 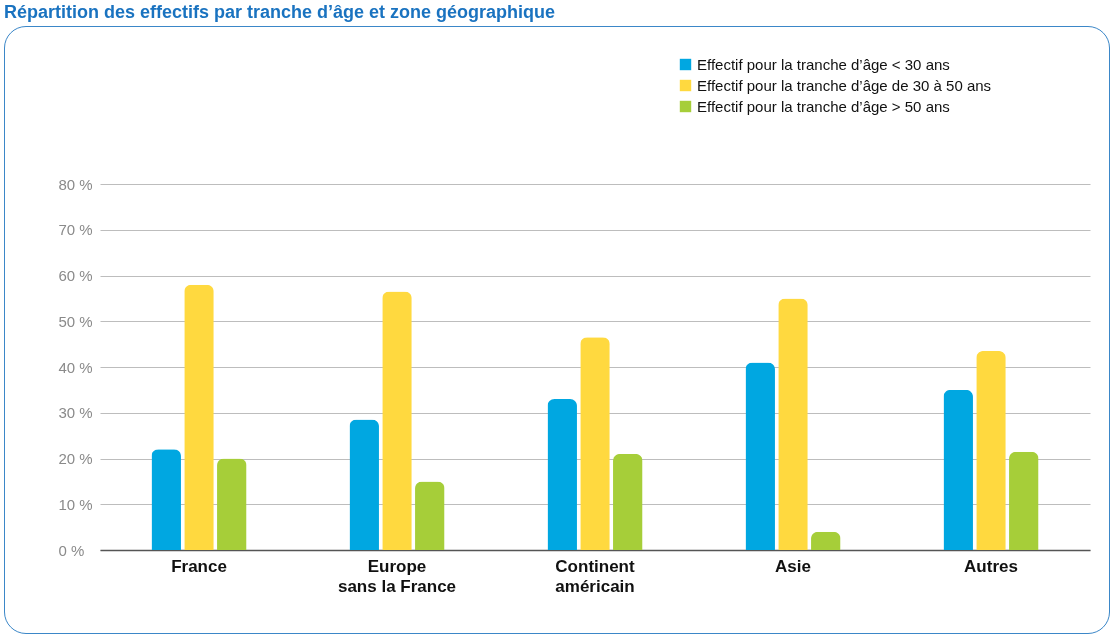 What do you see at coordinates (397, 576) in the screenshot?
I see `x-tick-label: Europe sans la France` at bounding box center [397, 576].